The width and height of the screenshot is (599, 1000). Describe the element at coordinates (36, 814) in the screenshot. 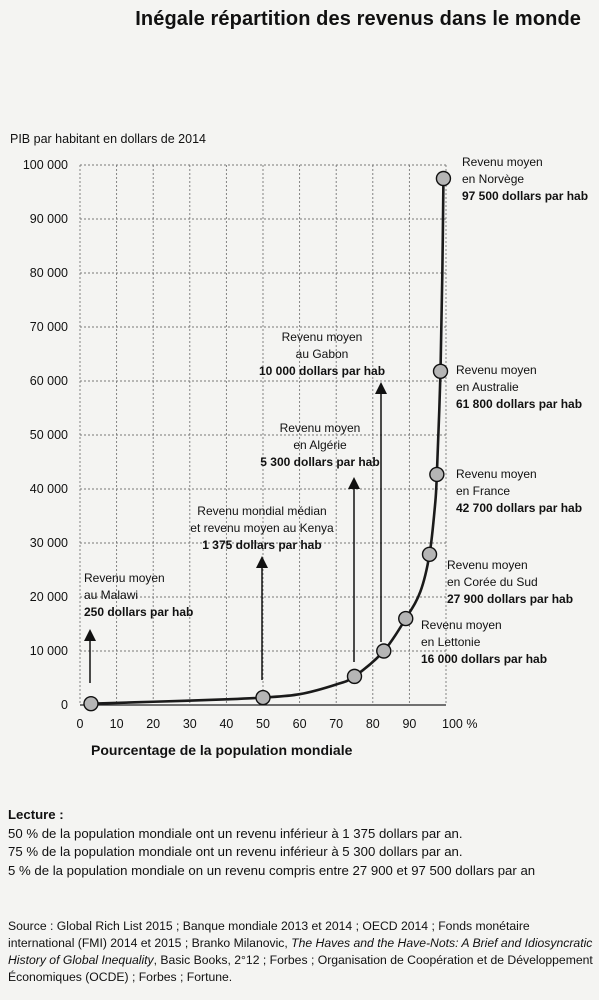

I see `reading-heading: Lecture :` at that location.